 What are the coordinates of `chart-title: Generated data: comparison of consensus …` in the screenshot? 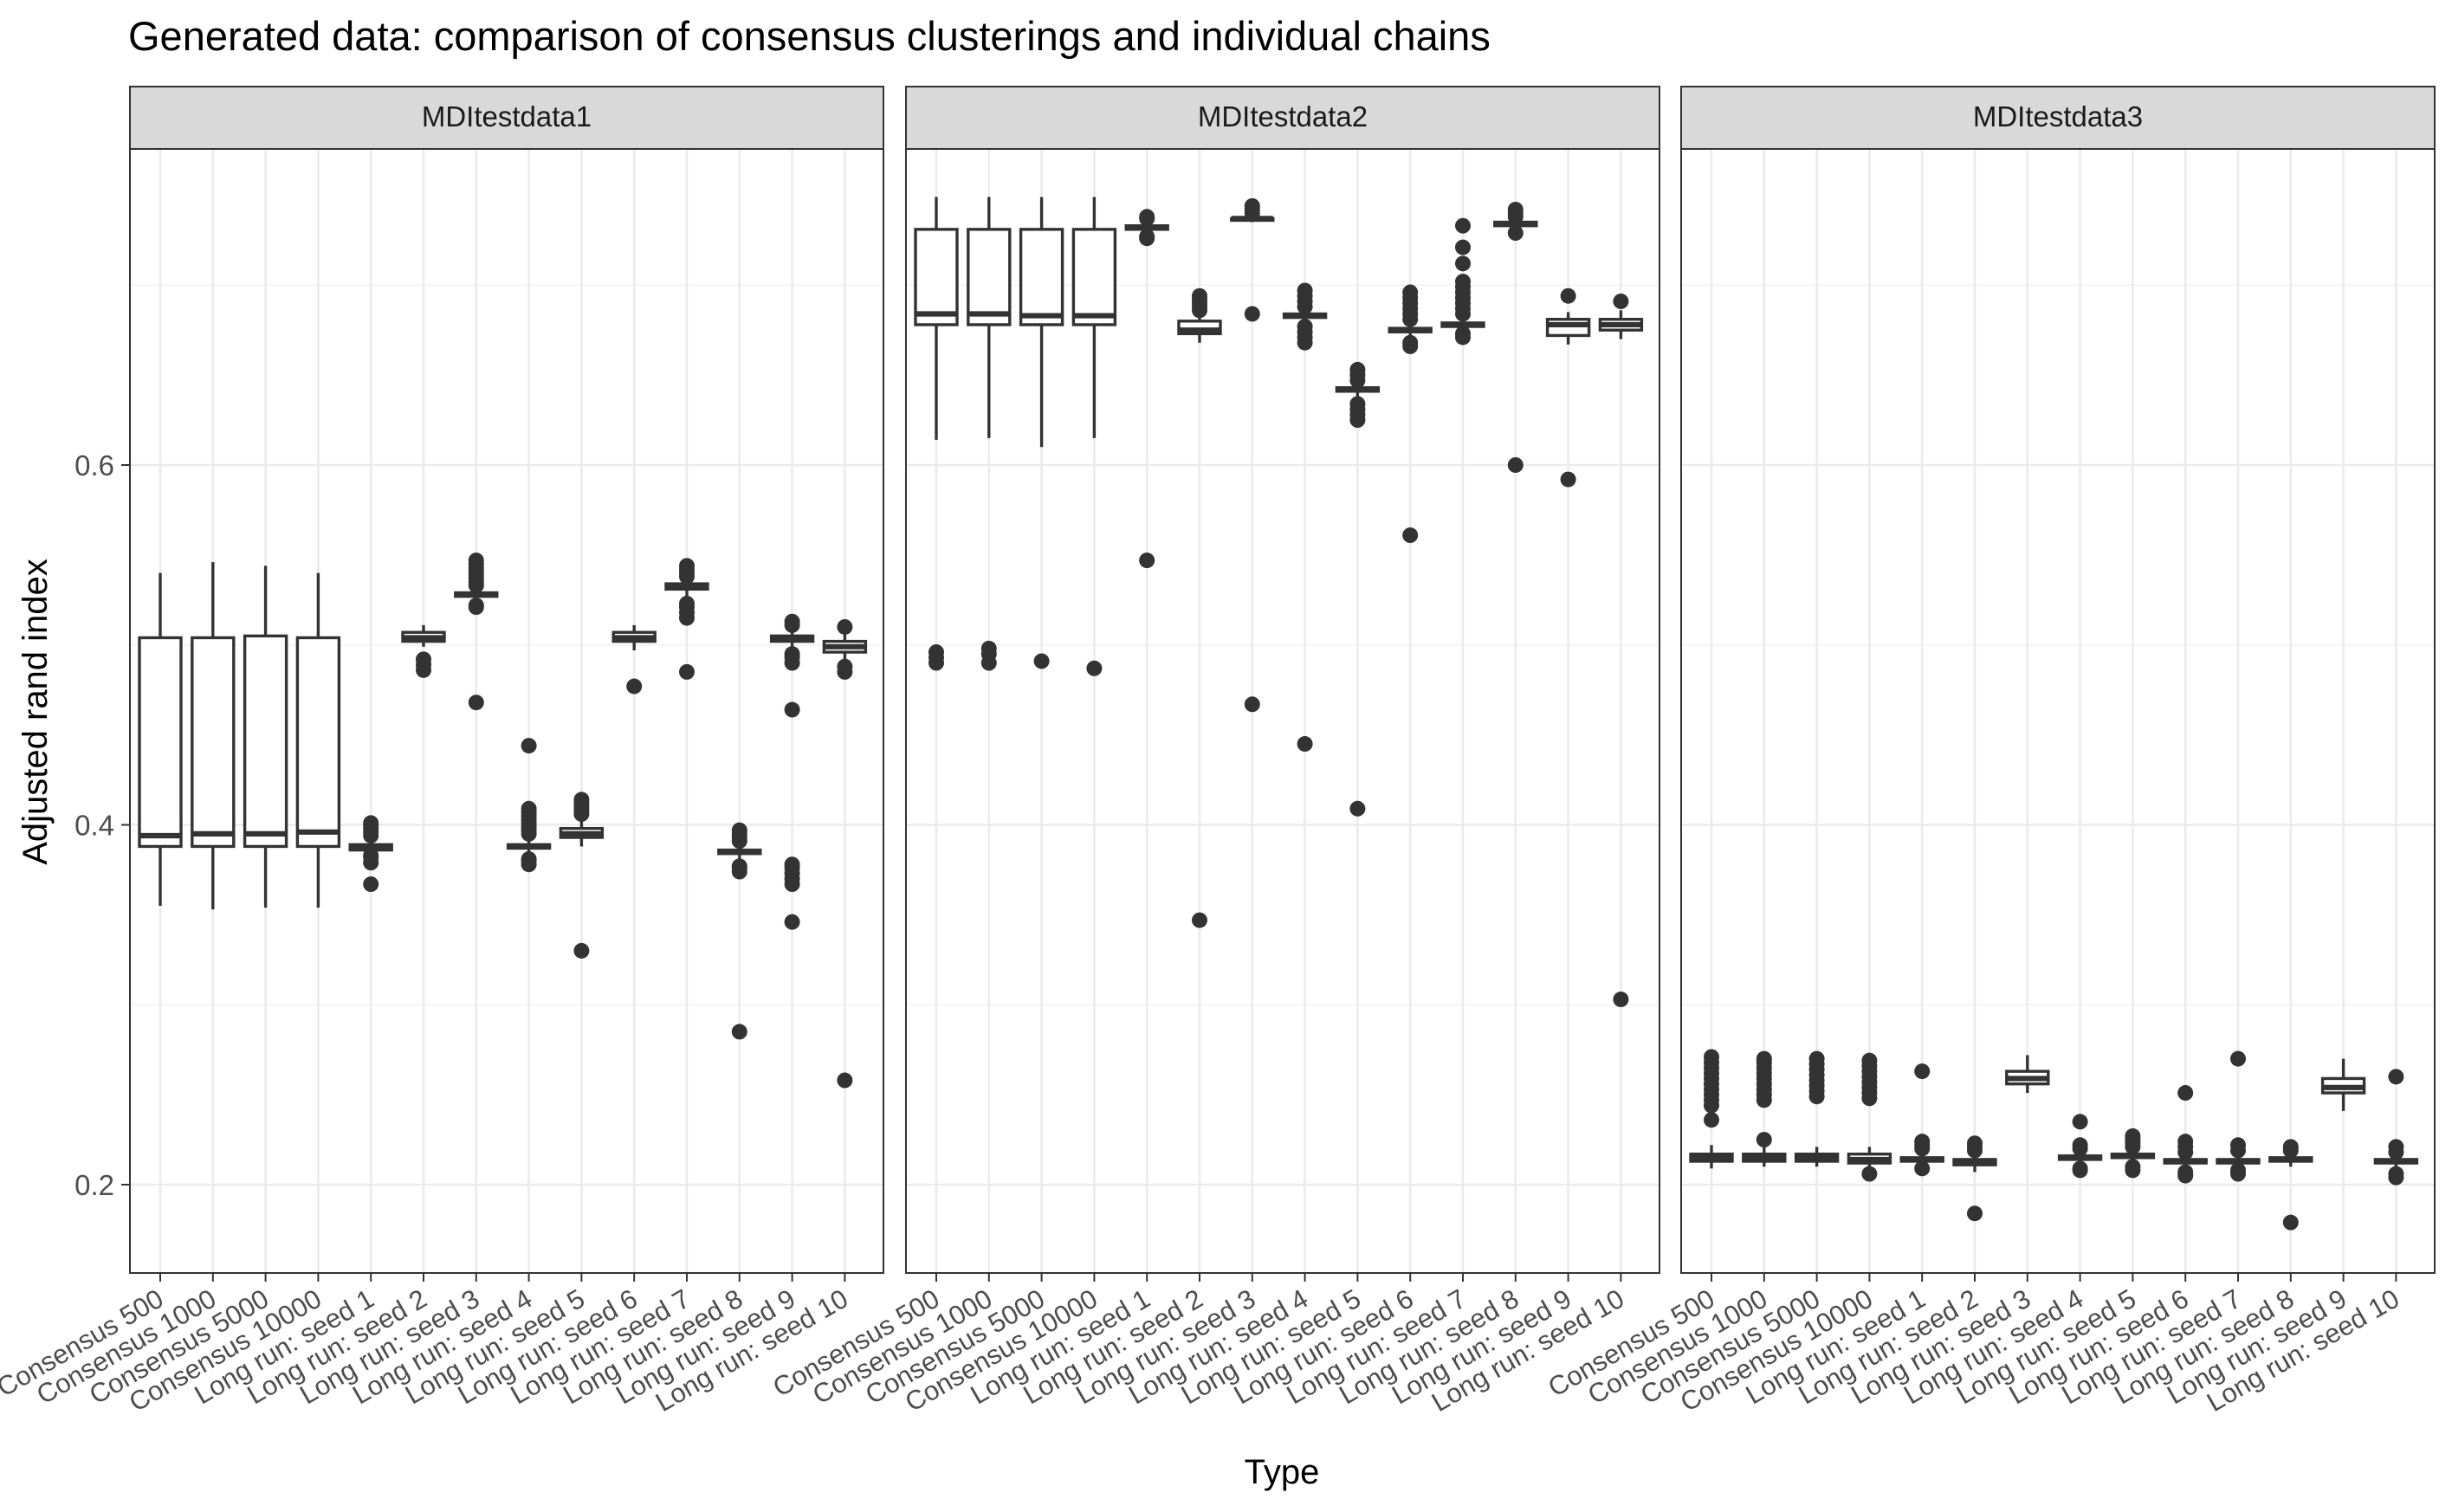 It's located at (809, 36).